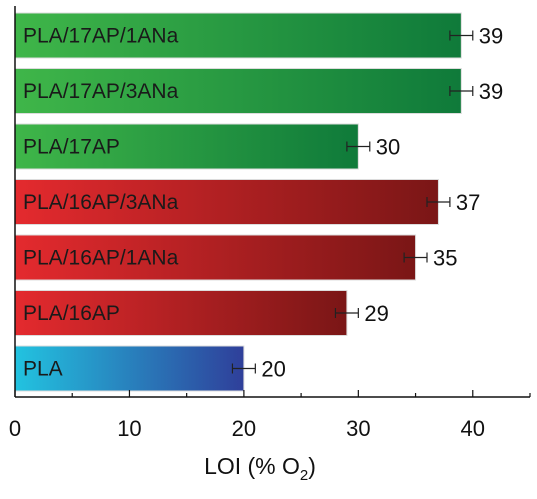 Image resolution: width=537 pixels, height=499 pixels. I want to click on bar-category-label: PLA/16AP, so click(71, 313).